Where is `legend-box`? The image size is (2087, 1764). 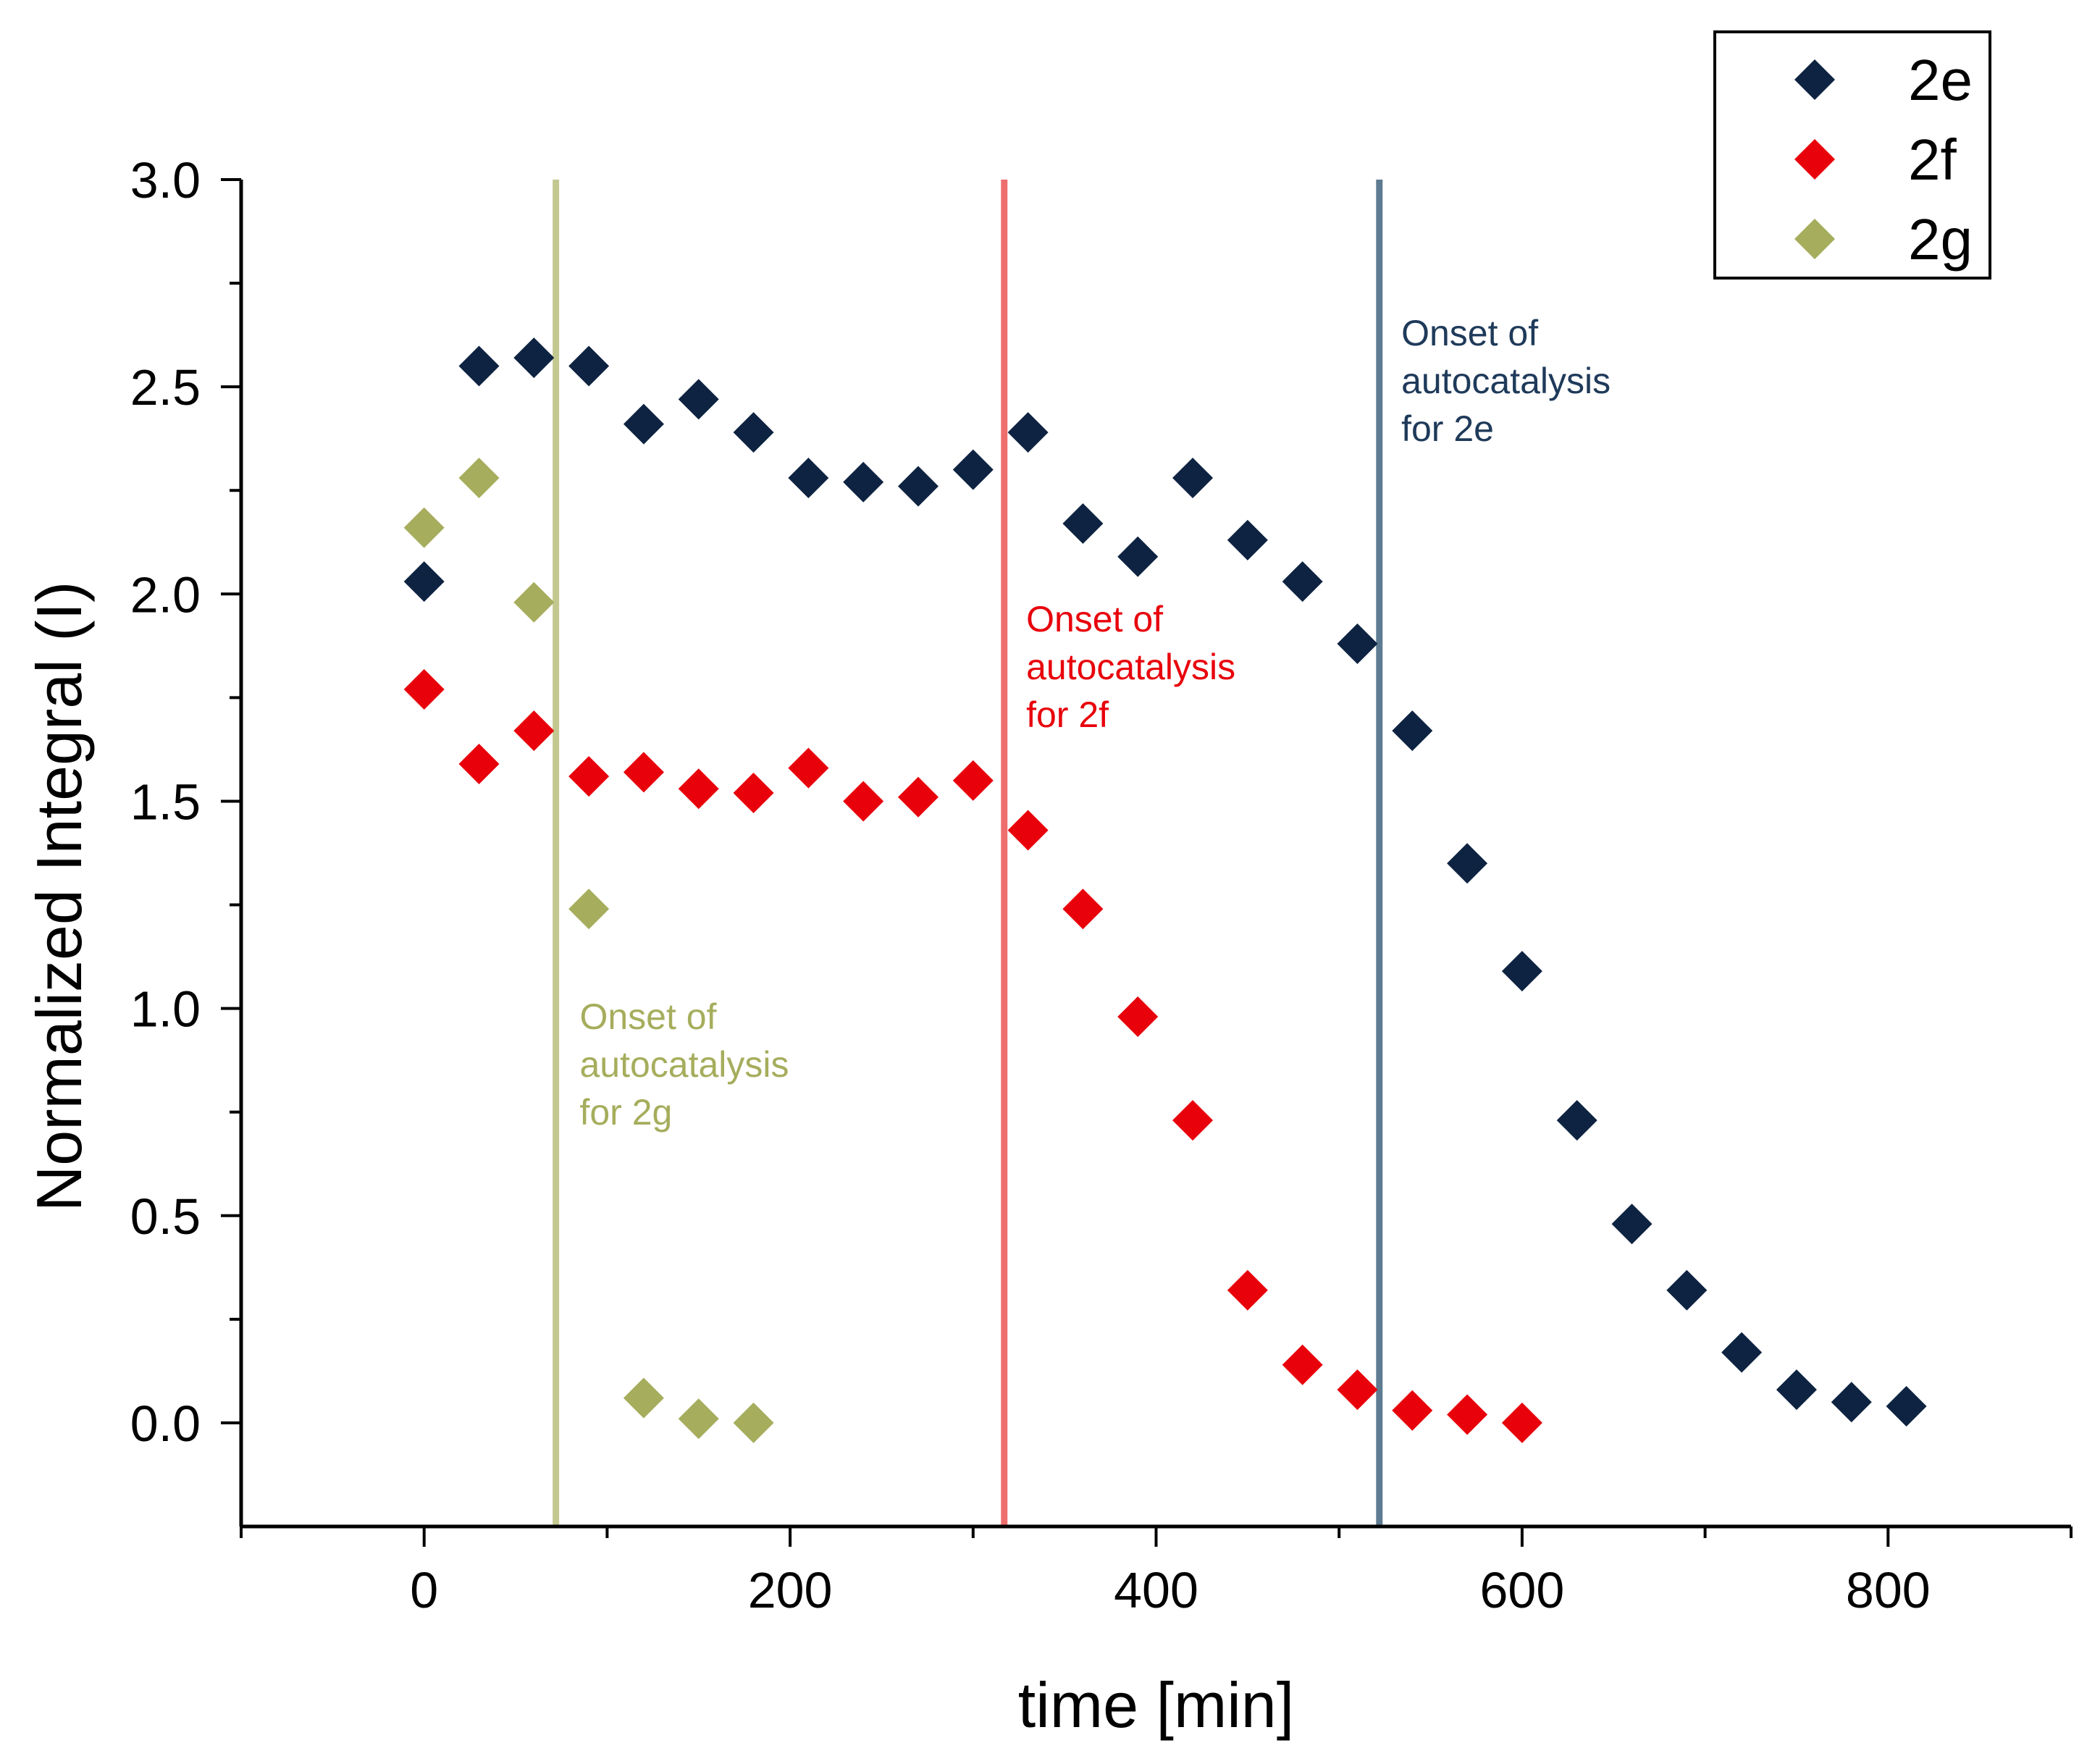
legend-box is located at coordinates (1852, 155).